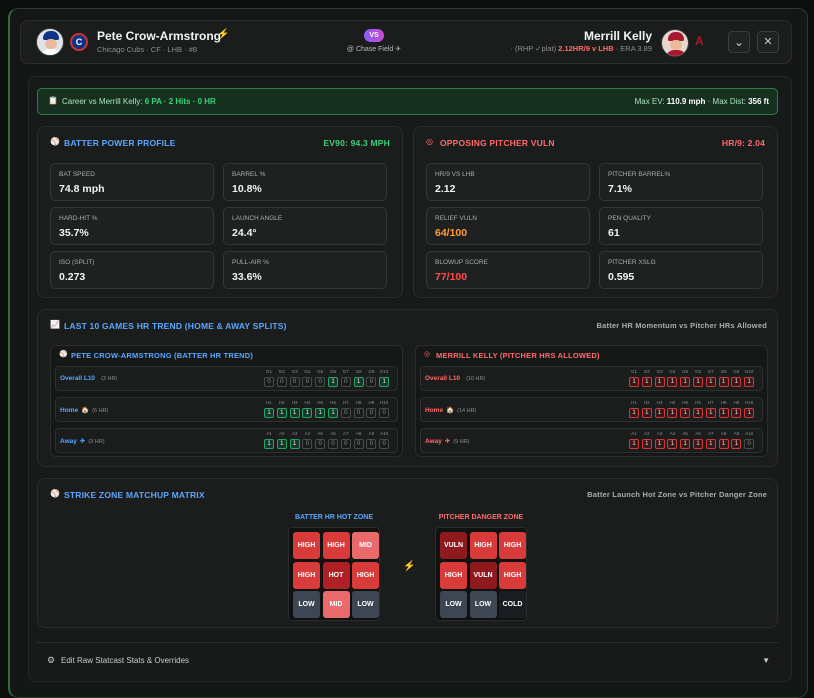 This screenshot has width=814, height=698. Describe the element at coordinates (646, 402) in the screenshot. I see `game-label: H2` at that location.